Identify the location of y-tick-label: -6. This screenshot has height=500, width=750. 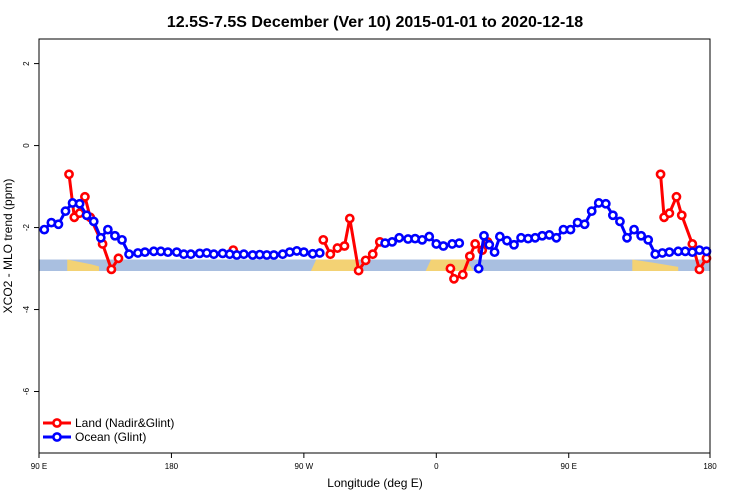
(26, 391).